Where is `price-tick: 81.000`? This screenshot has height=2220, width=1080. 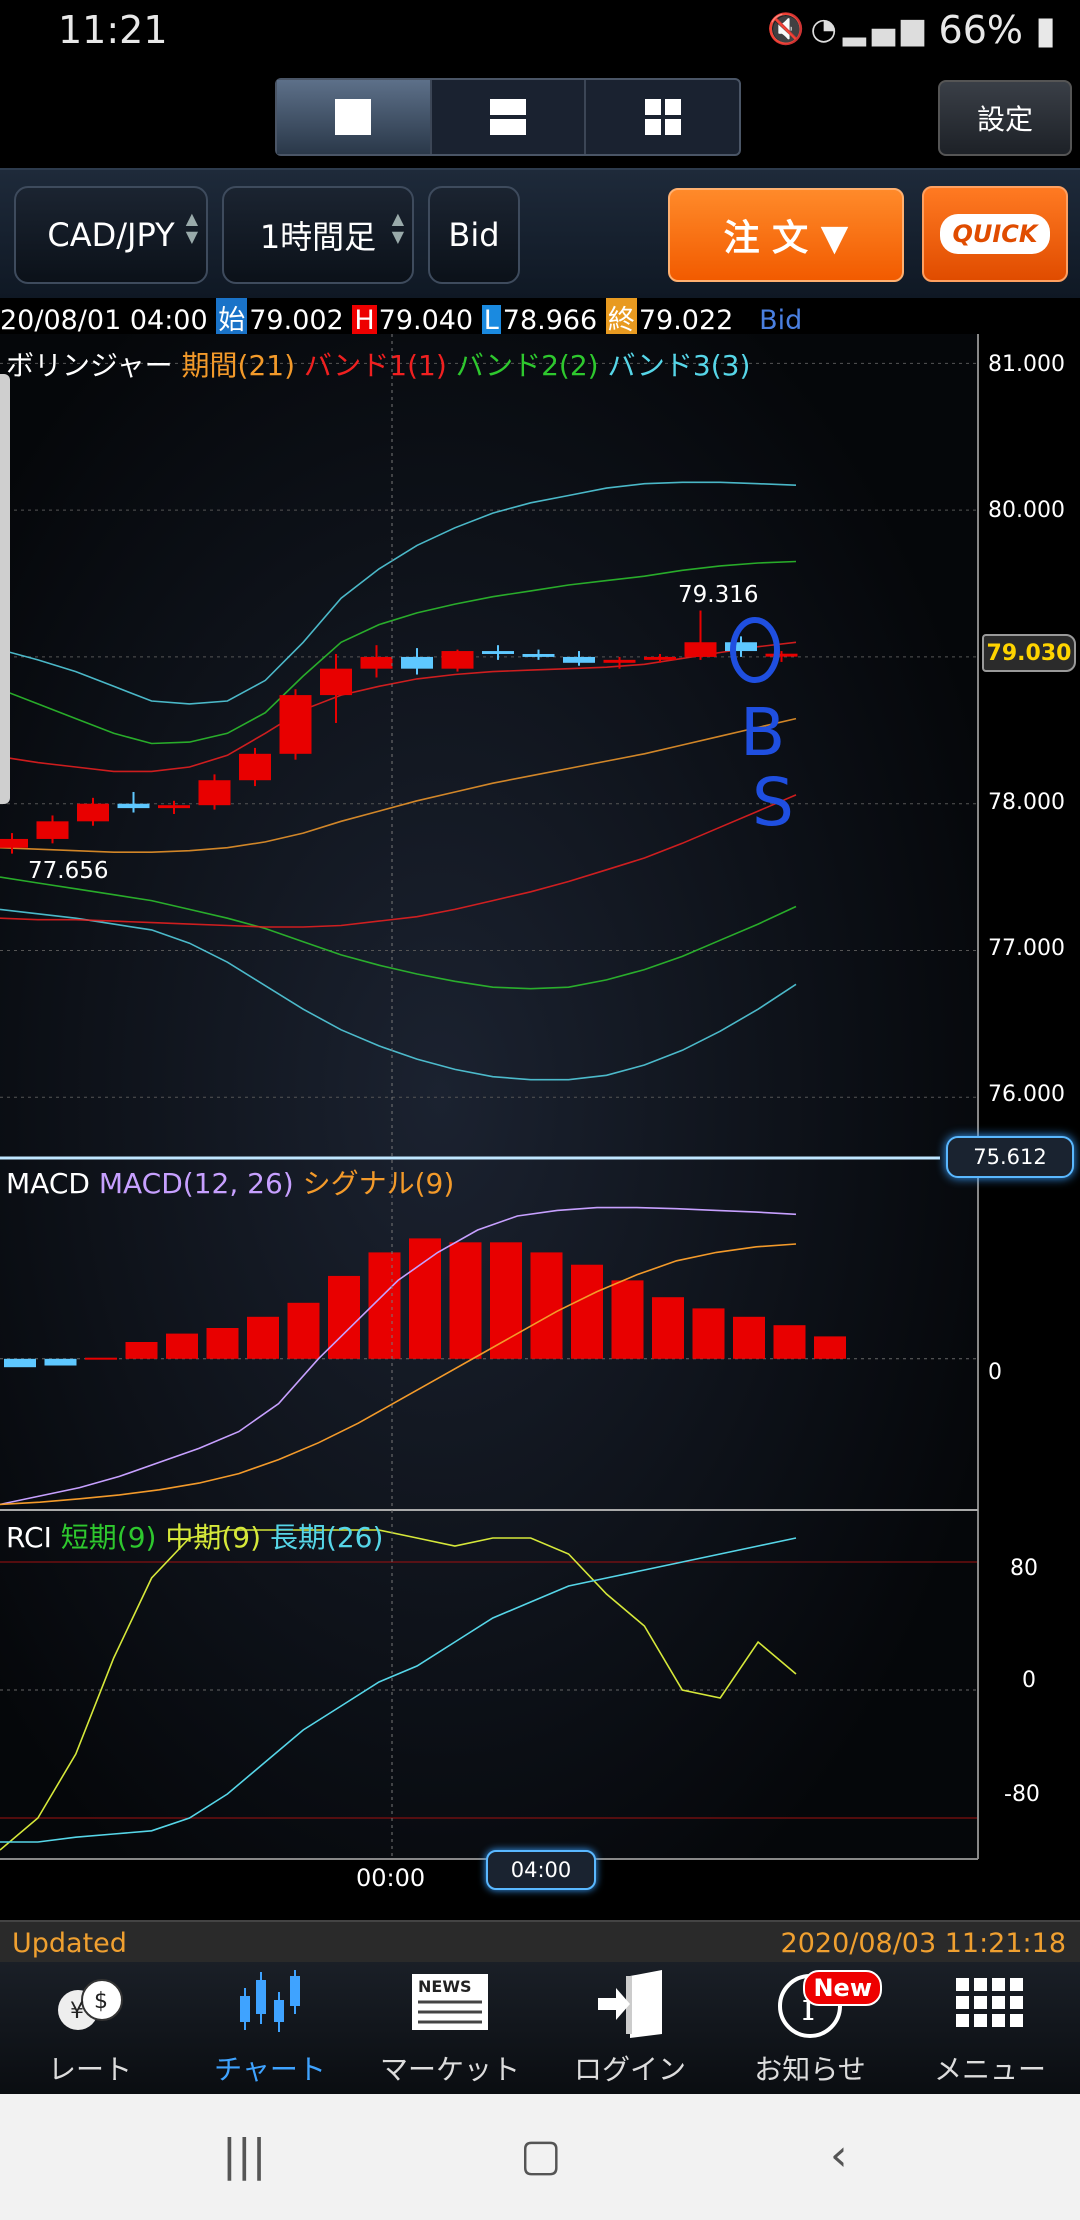
price-tick: 81.000 is located at coordinates (1026, 364).